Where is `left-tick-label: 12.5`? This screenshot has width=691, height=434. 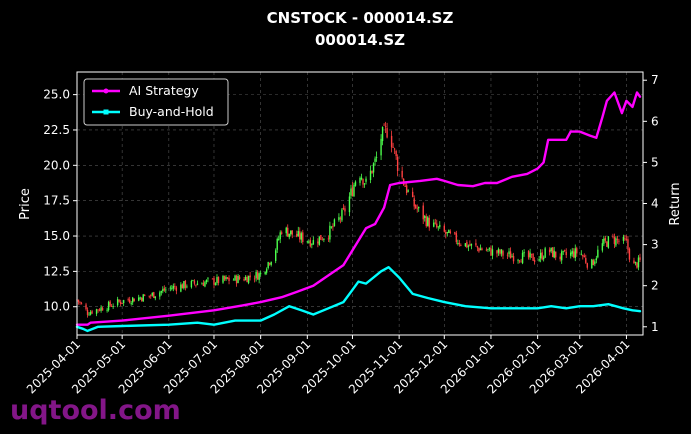
left-tick-label: 12.5 is located at coordinates (56, 271).